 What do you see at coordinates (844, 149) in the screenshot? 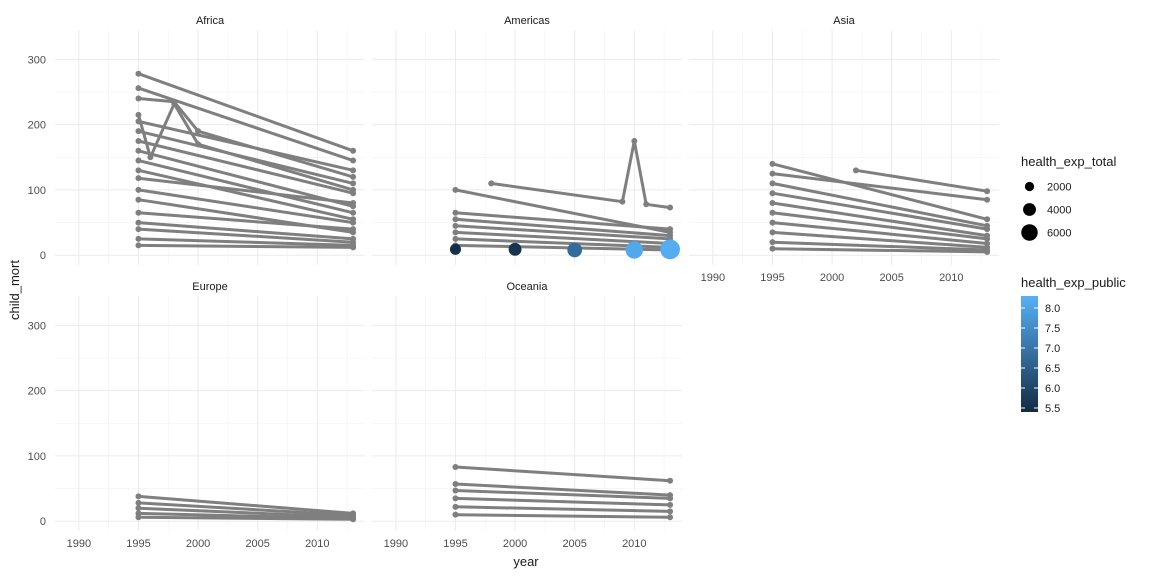
I see `panel-asia: Asia 1990 1995 2000 2005 2010` at bounding box center [844, 149].